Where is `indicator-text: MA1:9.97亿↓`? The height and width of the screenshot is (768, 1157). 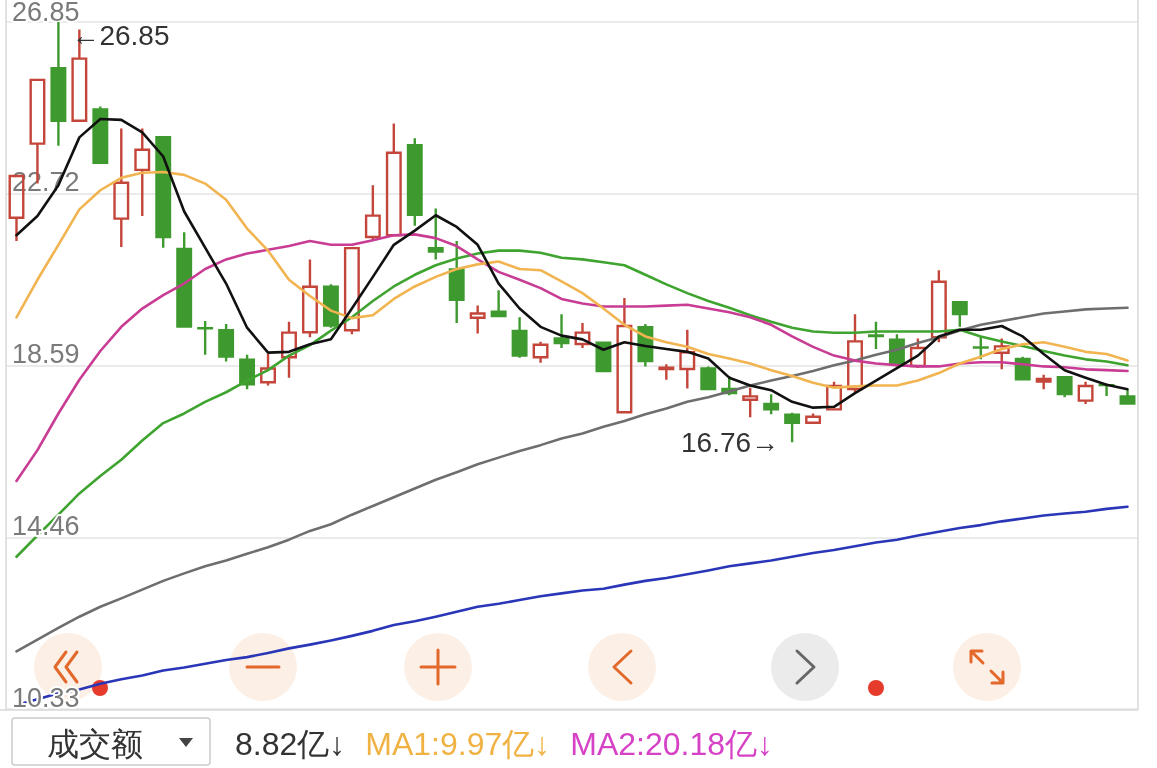
indicator-text: MA1:9.97亿↓ is located at coordinates (458, 744).